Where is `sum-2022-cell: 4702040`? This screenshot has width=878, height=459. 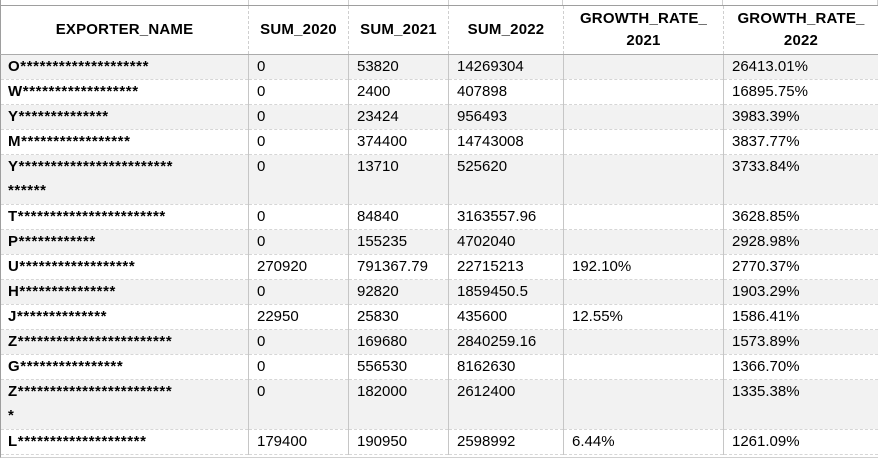
sum-2022-cell: 4702040 is located at coordinates (506, 242).